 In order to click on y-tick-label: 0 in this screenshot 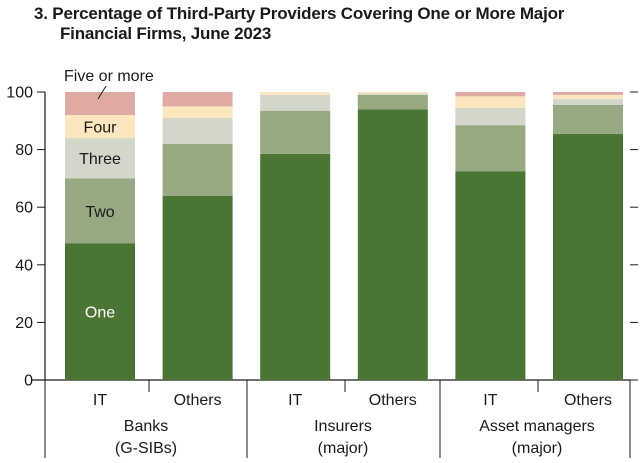, I will do `click(28, 381)`.